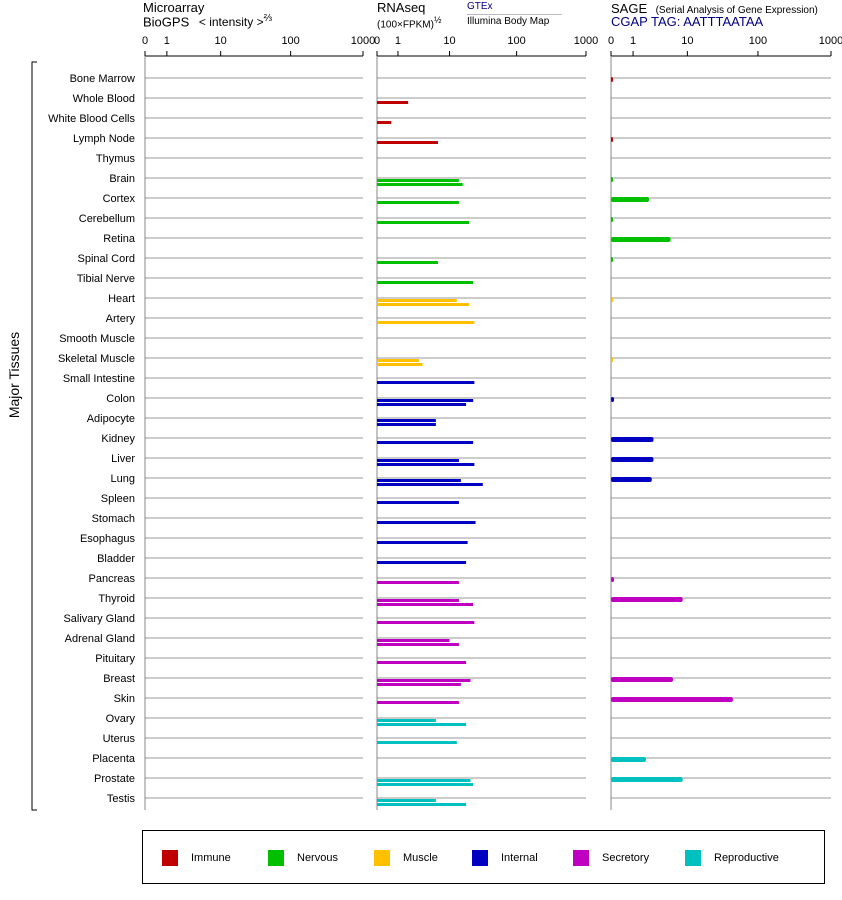 This screenshot has width=842, height=900. Describe the element at coordinates (118, 439) in the screenshot. I see `tissue-label: Kidney` at that location.